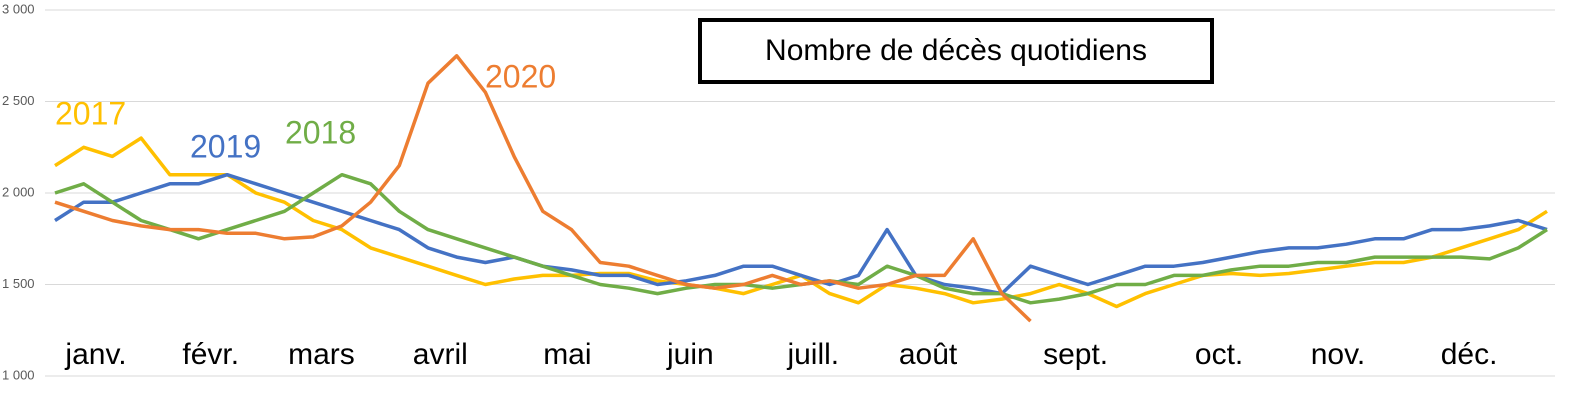  Describe the element at coordinates (1219, 354) in the screenshot. I see `x-tick-label: oct.` at that location.